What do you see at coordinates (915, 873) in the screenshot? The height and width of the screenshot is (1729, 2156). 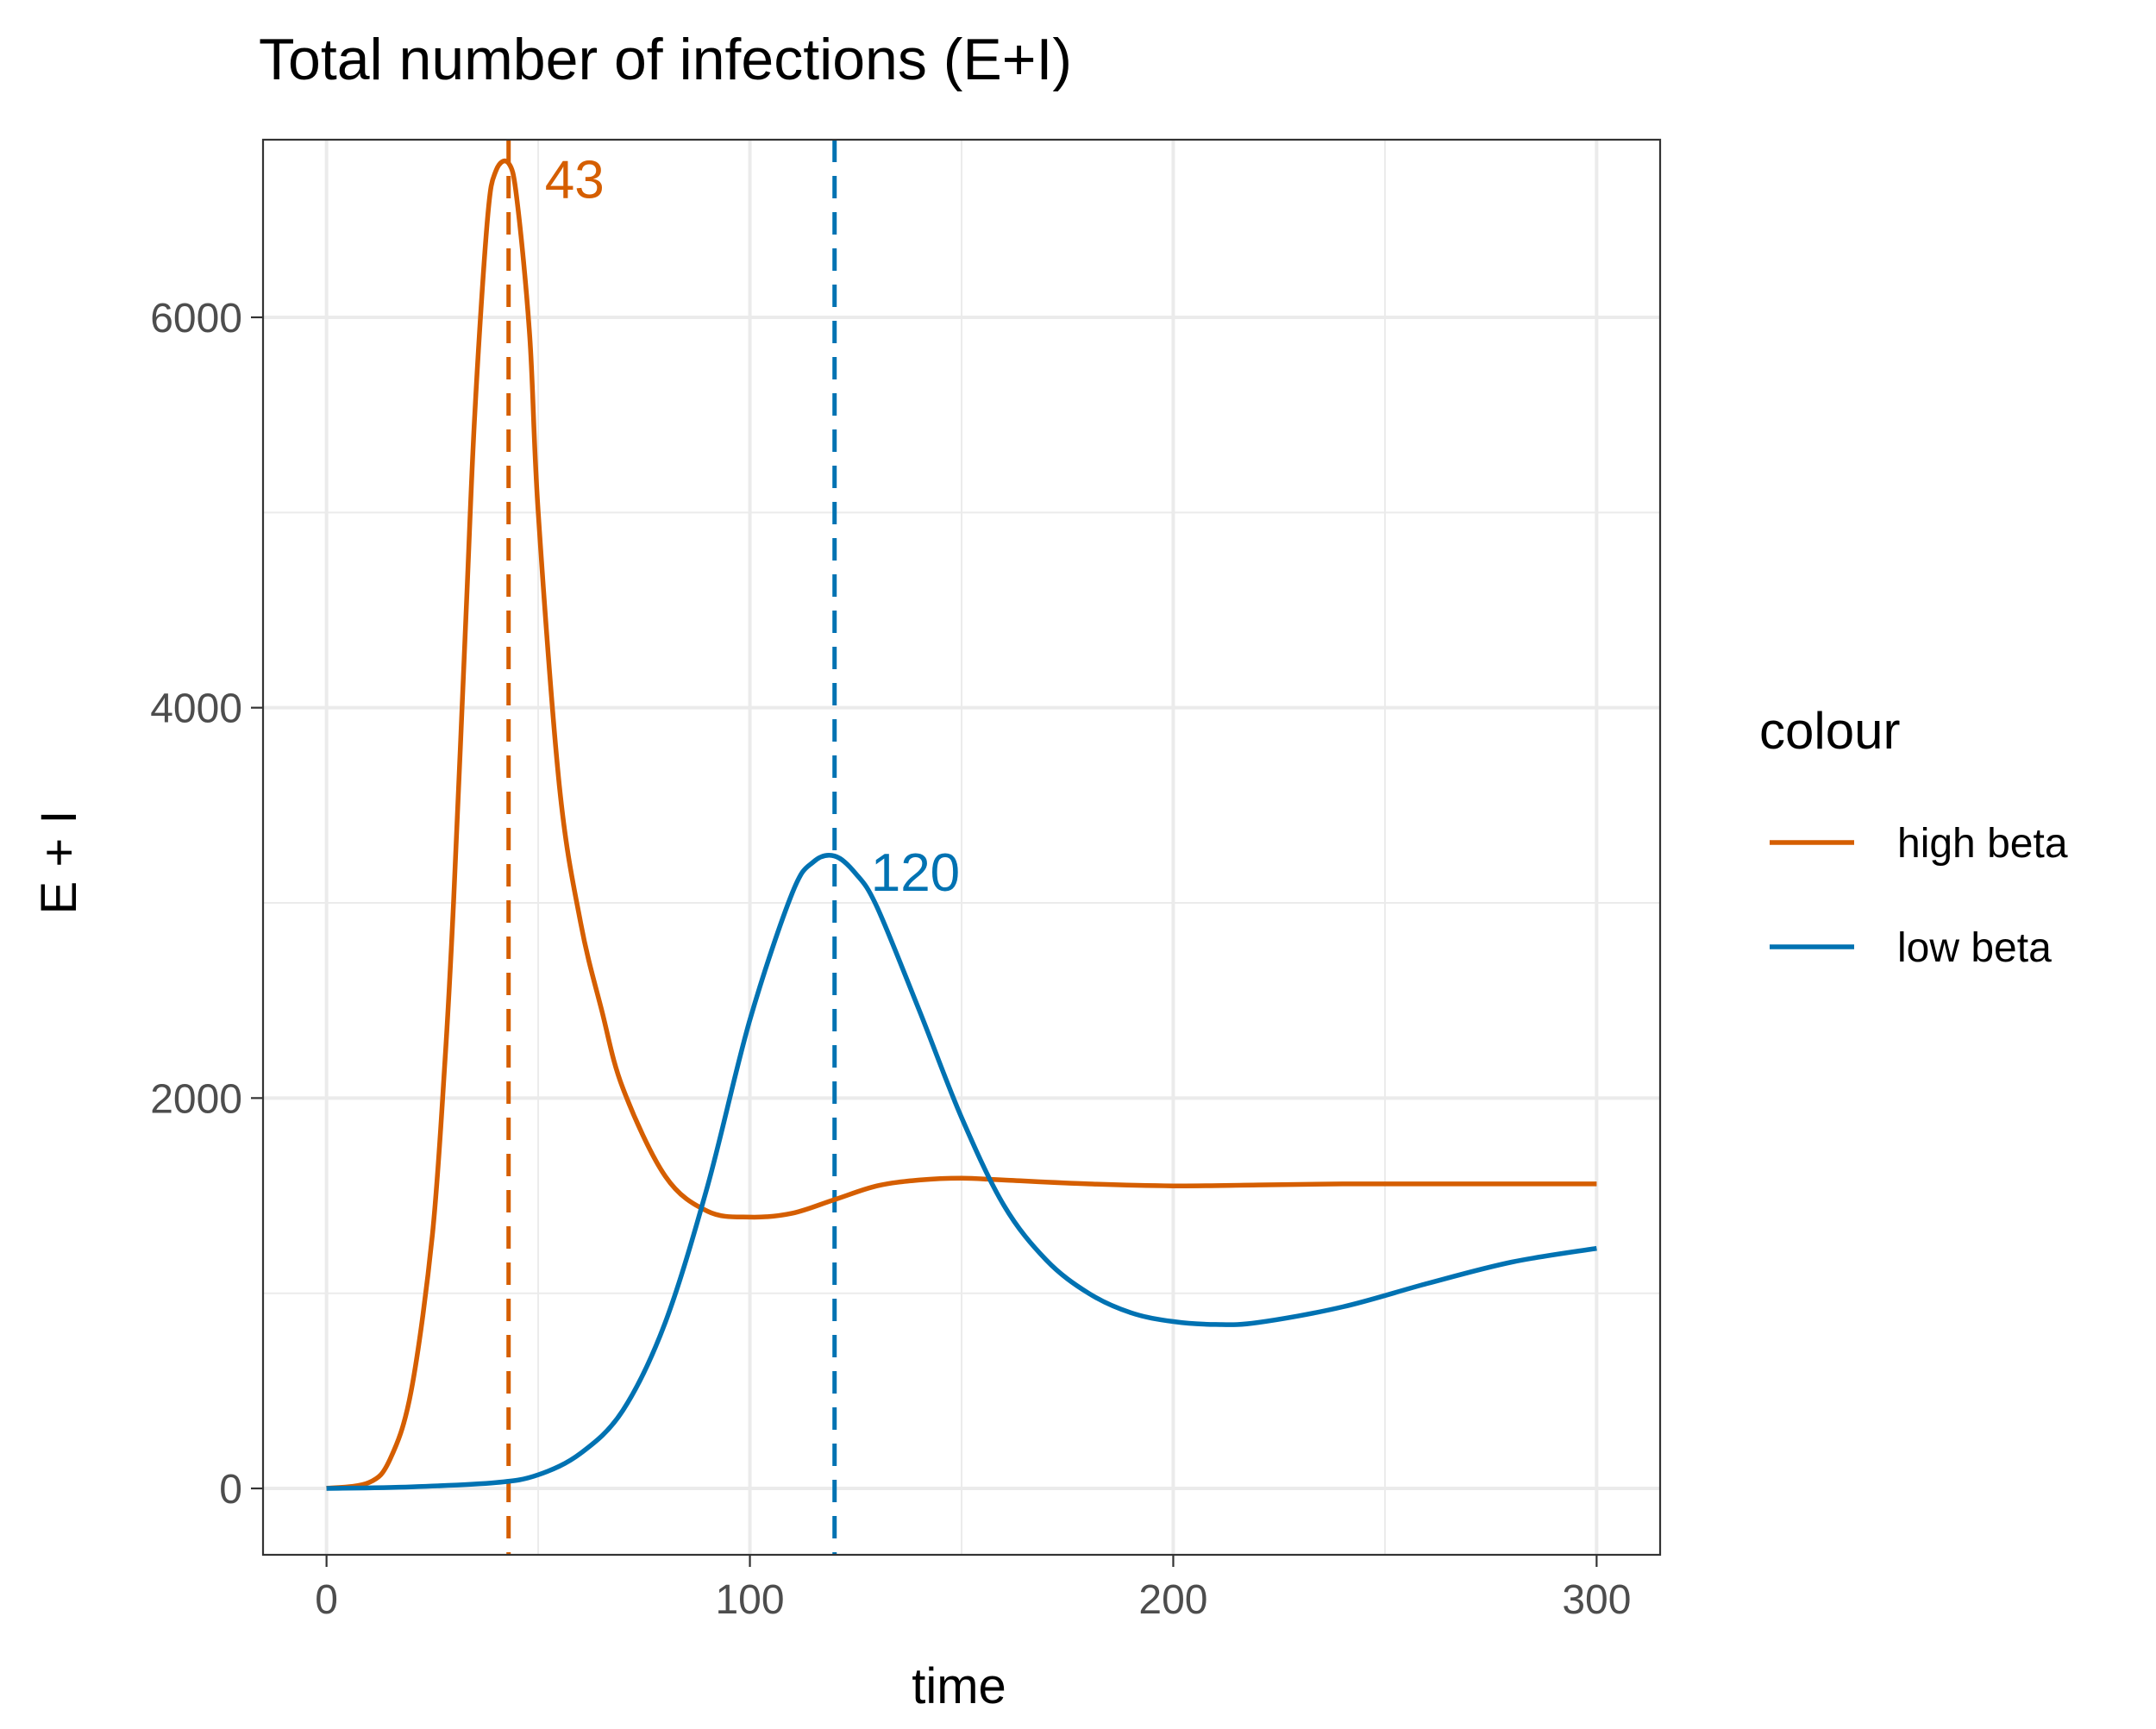 I see `peak-label: 120` at bounding box center [915, 873].